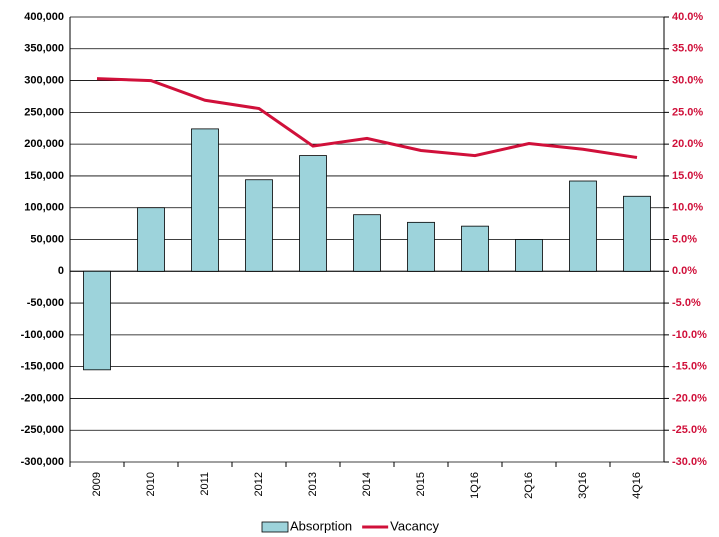 Image resolution: width=719 pixels, height=537 pixels. I want to click on y2-tick-label: 5.0%, so click(684, 239).